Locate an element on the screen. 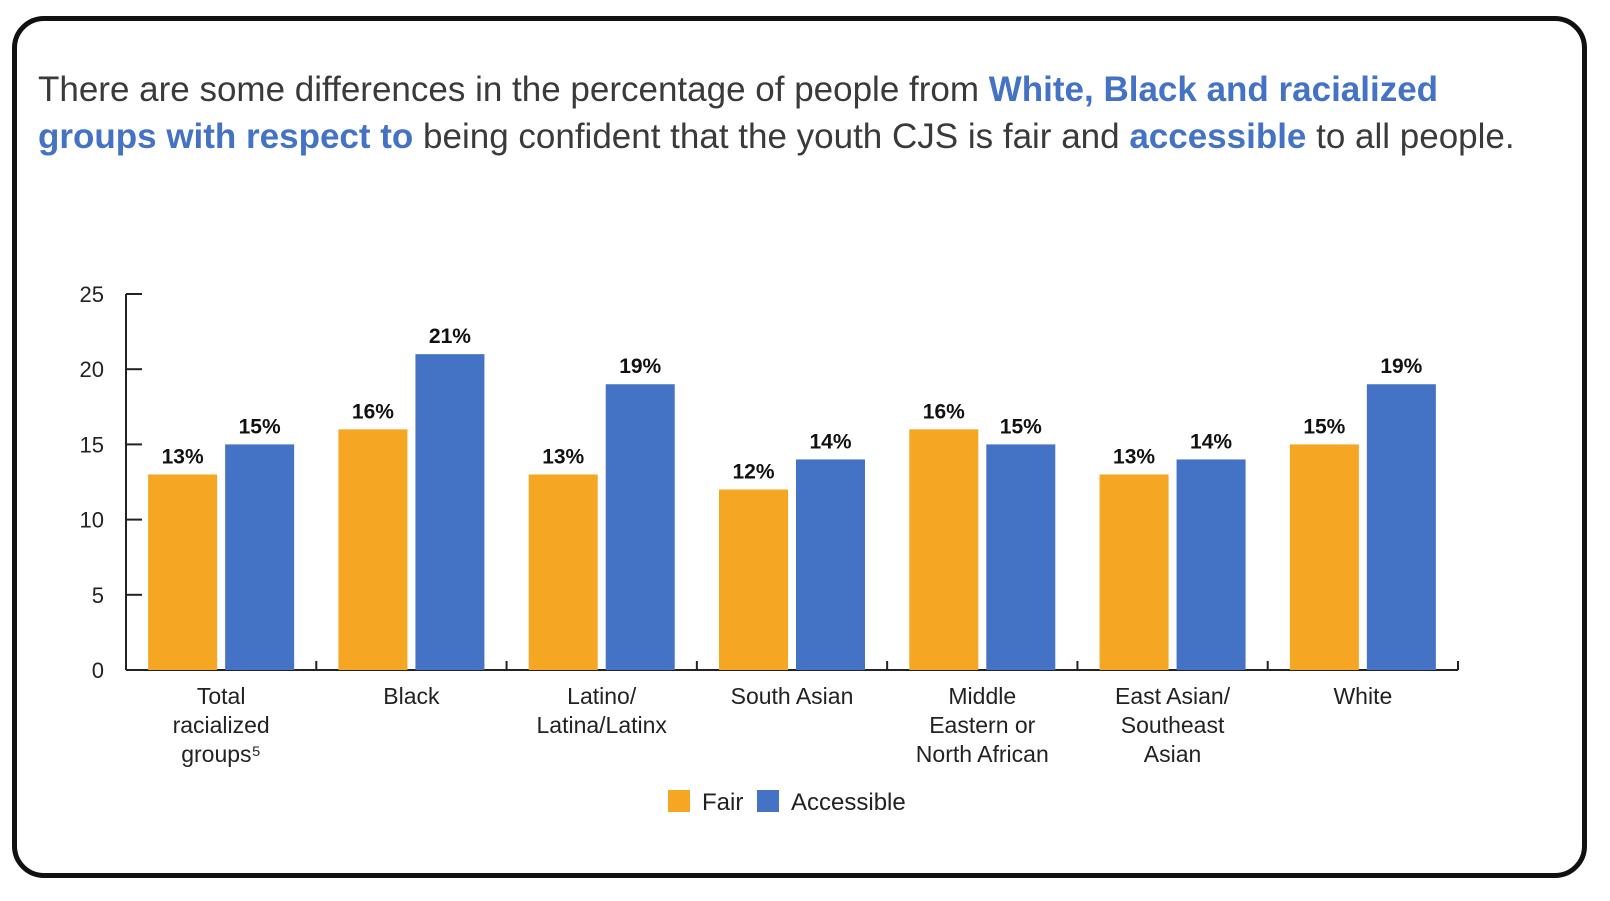 The height and width of the screenshot is (901, 1610). x-category-label: Middle Eastern or North African is located at coordinates (982, 725).